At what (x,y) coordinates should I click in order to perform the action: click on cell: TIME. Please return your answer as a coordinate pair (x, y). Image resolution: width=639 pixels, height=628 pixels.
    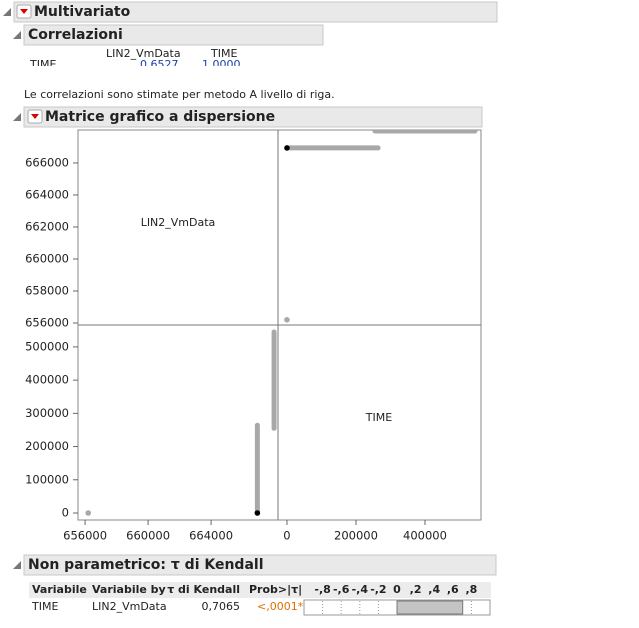
    Looking at the image, I should click on (44, 606).